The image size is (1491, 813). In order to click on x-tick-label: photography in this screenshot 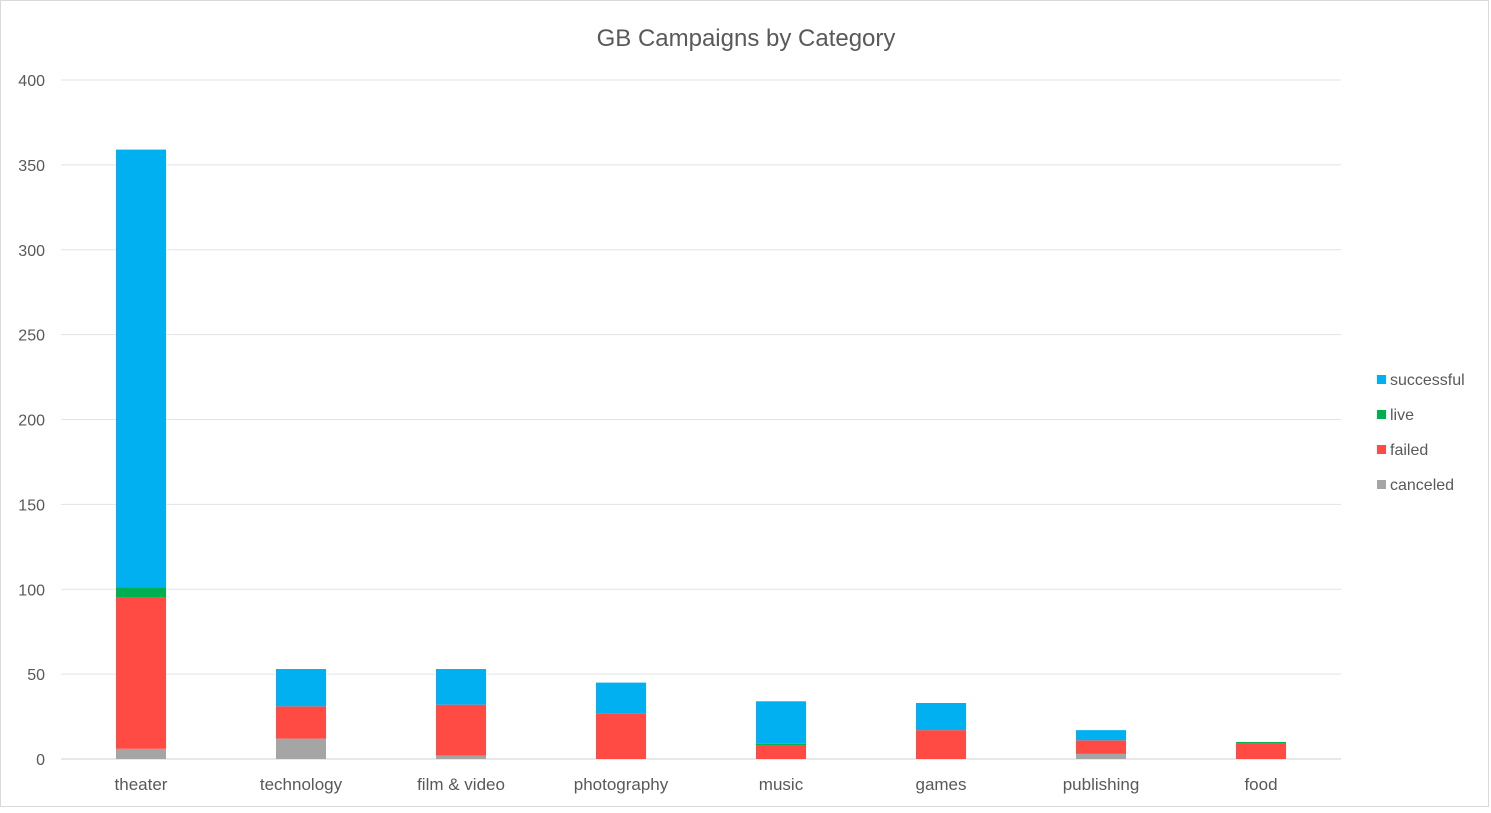, I will do `click(621, 784)`.